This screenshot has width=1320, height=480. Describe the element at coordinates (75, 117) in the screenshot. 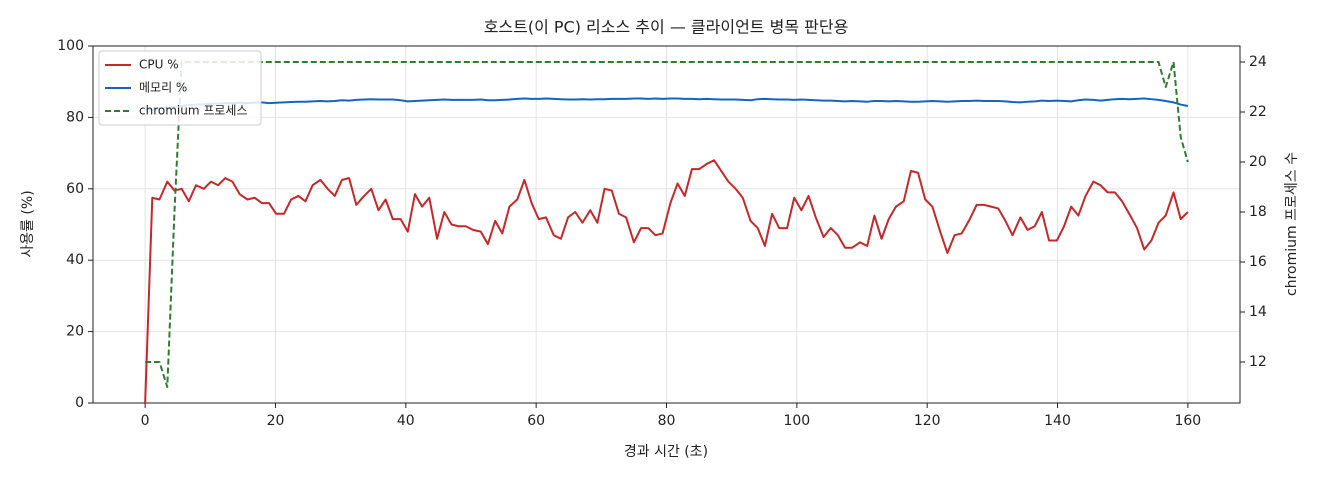

I see `y-tick-label: 80` at that location.